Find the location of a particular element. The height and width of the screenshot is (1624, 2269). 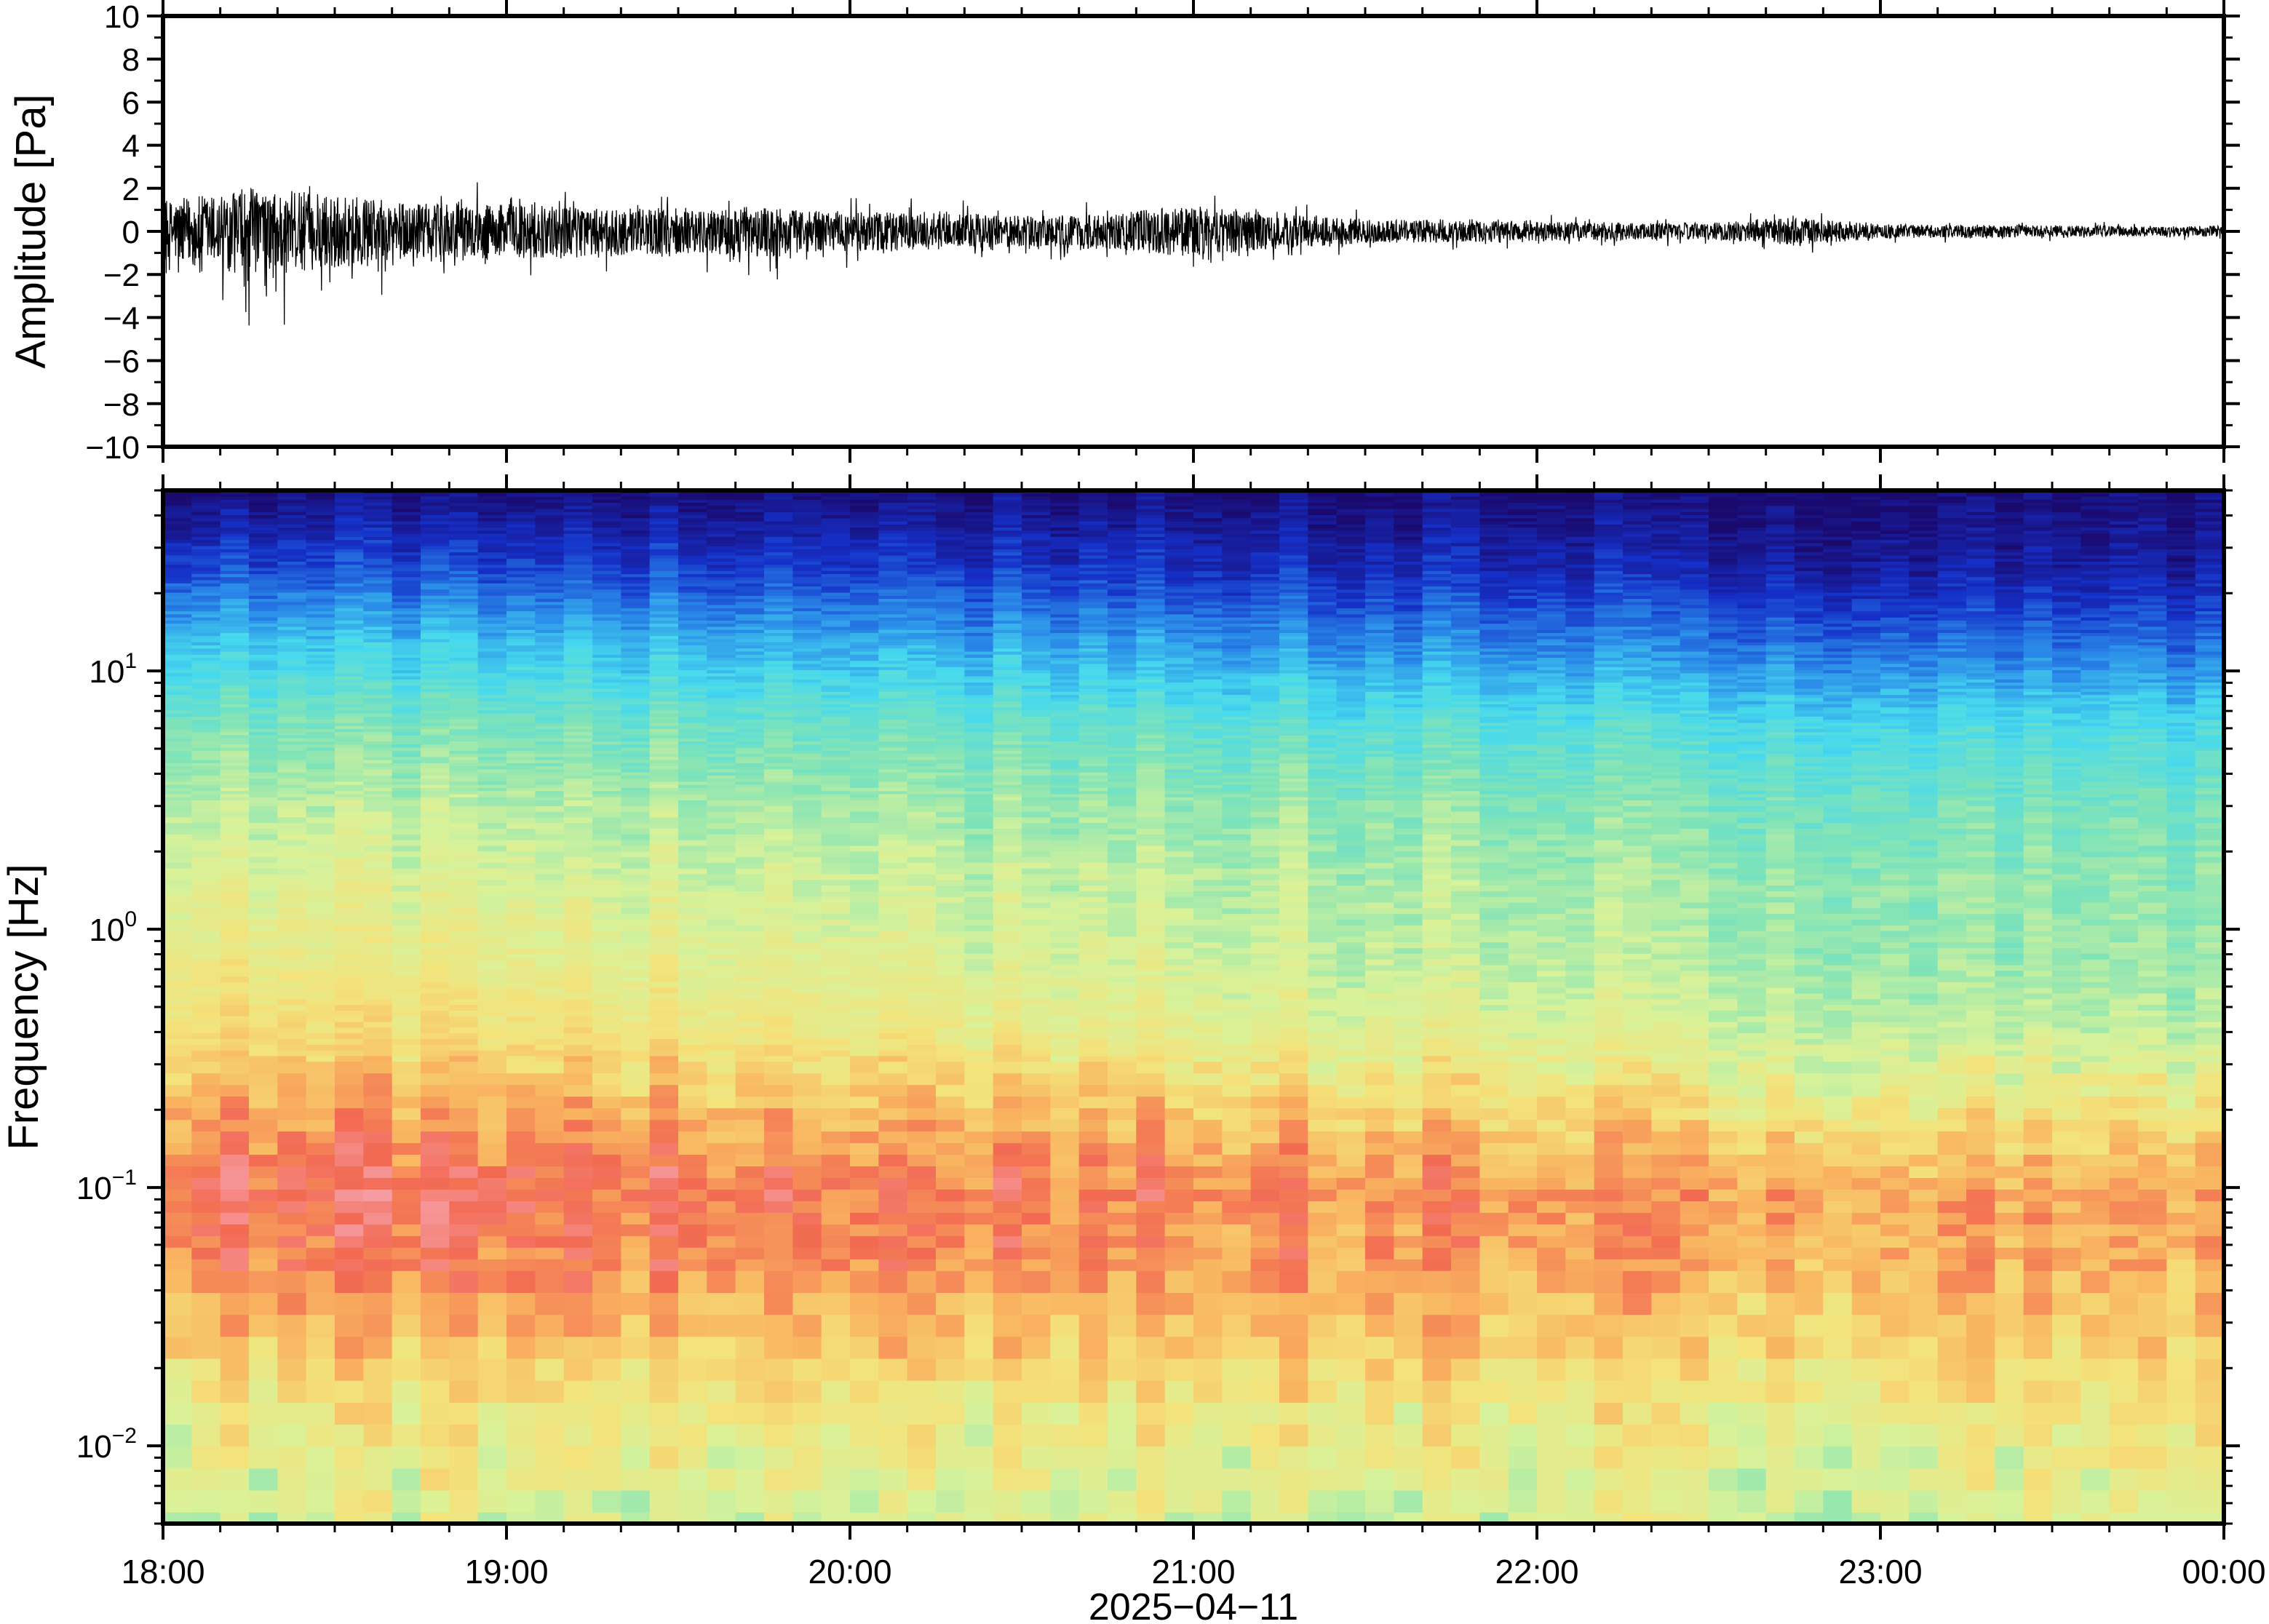

amplitude-y-tick-label: 4 is located at coordinates (131, 146).